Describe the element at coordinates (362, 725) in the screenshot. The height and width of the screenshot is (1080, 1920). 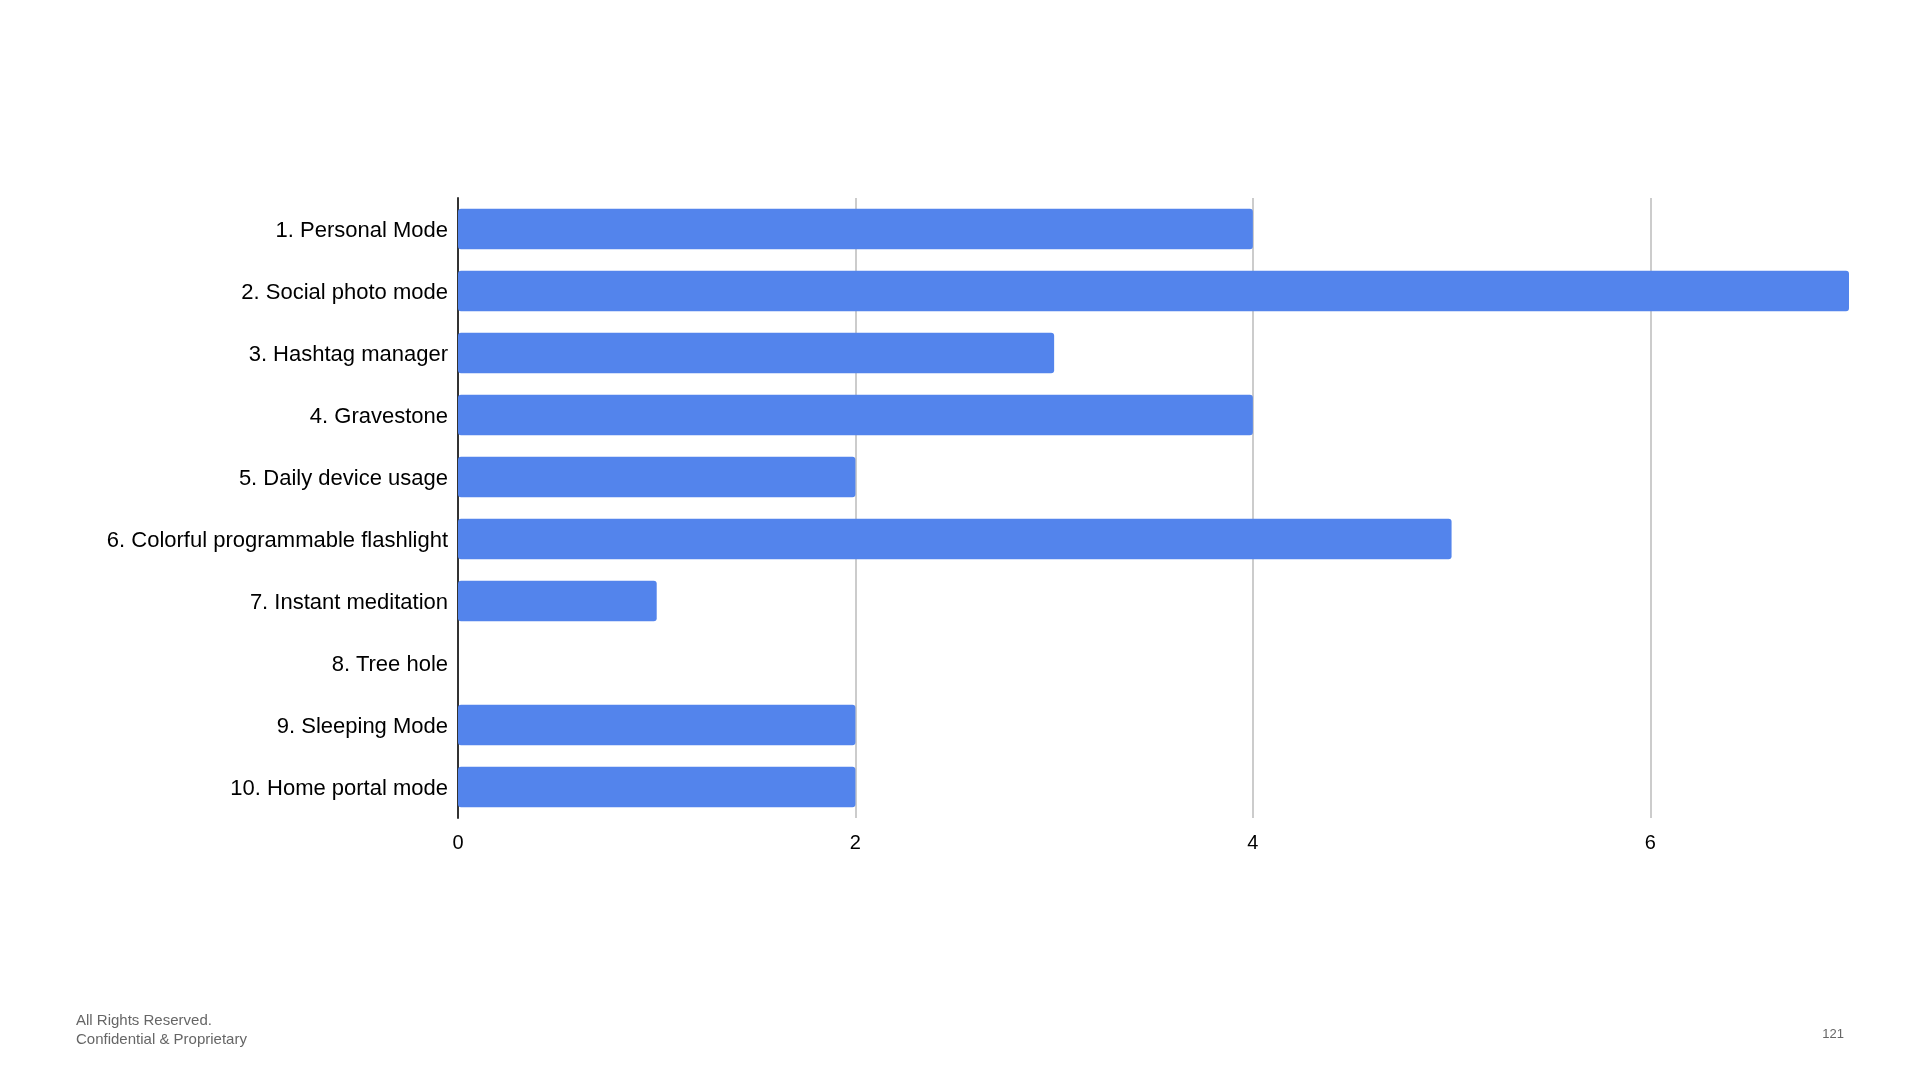
I see `y-tick-label: 9. Sleeping Mode` at that location.